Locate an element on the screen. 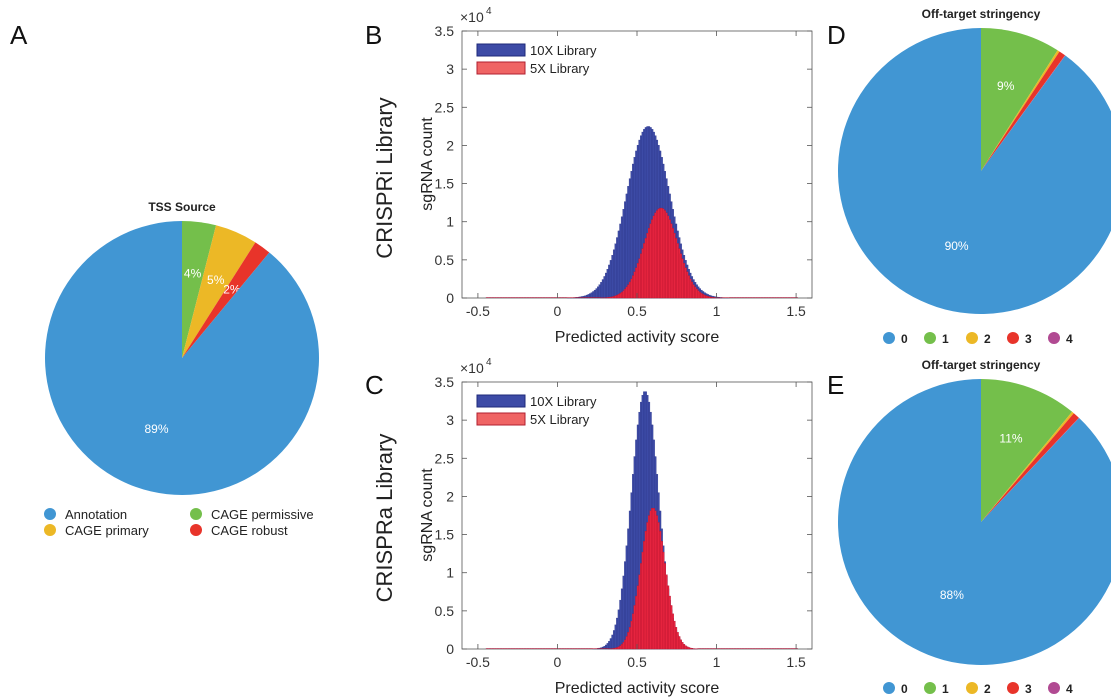  tss-pie: 4% 5%2%89% is located at coordinates (182, 358).